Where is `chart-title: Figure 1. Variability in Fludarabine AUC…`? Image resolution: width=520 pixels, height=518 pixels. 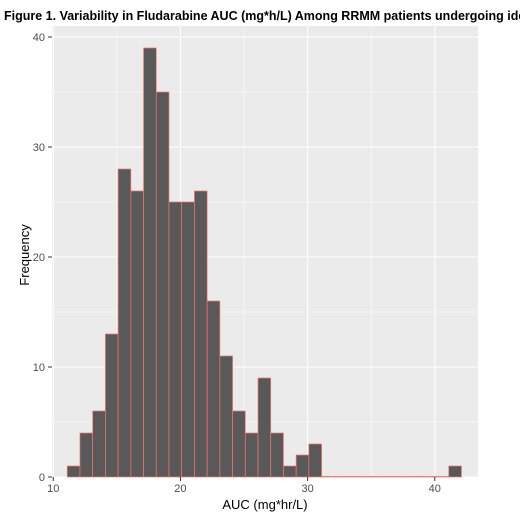 chart-title: Figure 1. Variability in Fludarabine AUC… is located at coordinates (262, 16).